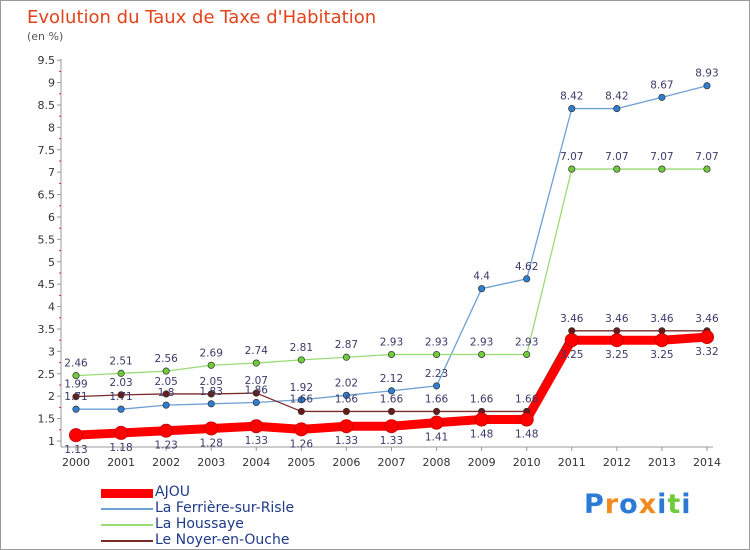 This screenshot has width=750, height=550. Describe the element at coordinates (346, 345) in the screenshot. I see `data-label: 2.87` at that location.